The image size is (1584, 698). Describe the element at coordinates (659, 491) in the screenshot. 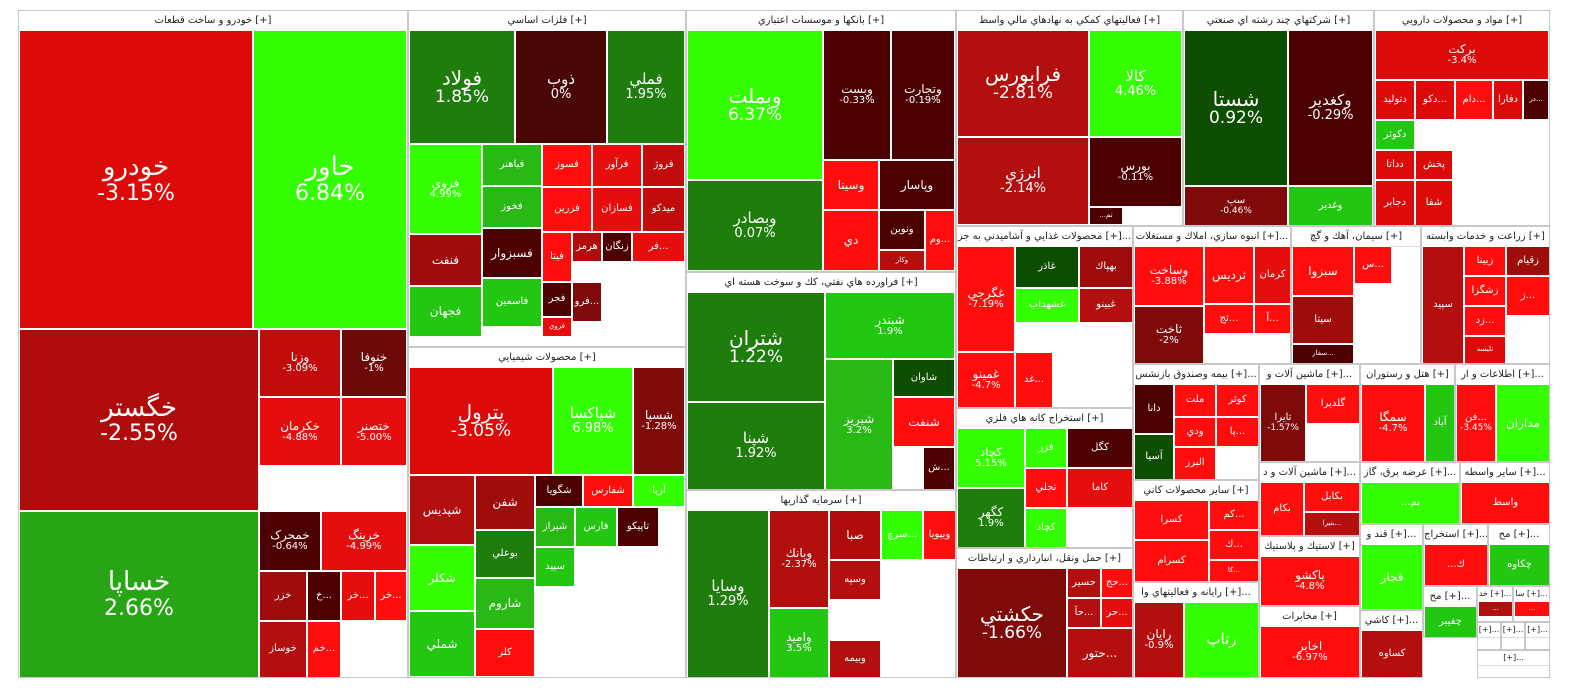

I see `stock-tile: آريا` at that location.